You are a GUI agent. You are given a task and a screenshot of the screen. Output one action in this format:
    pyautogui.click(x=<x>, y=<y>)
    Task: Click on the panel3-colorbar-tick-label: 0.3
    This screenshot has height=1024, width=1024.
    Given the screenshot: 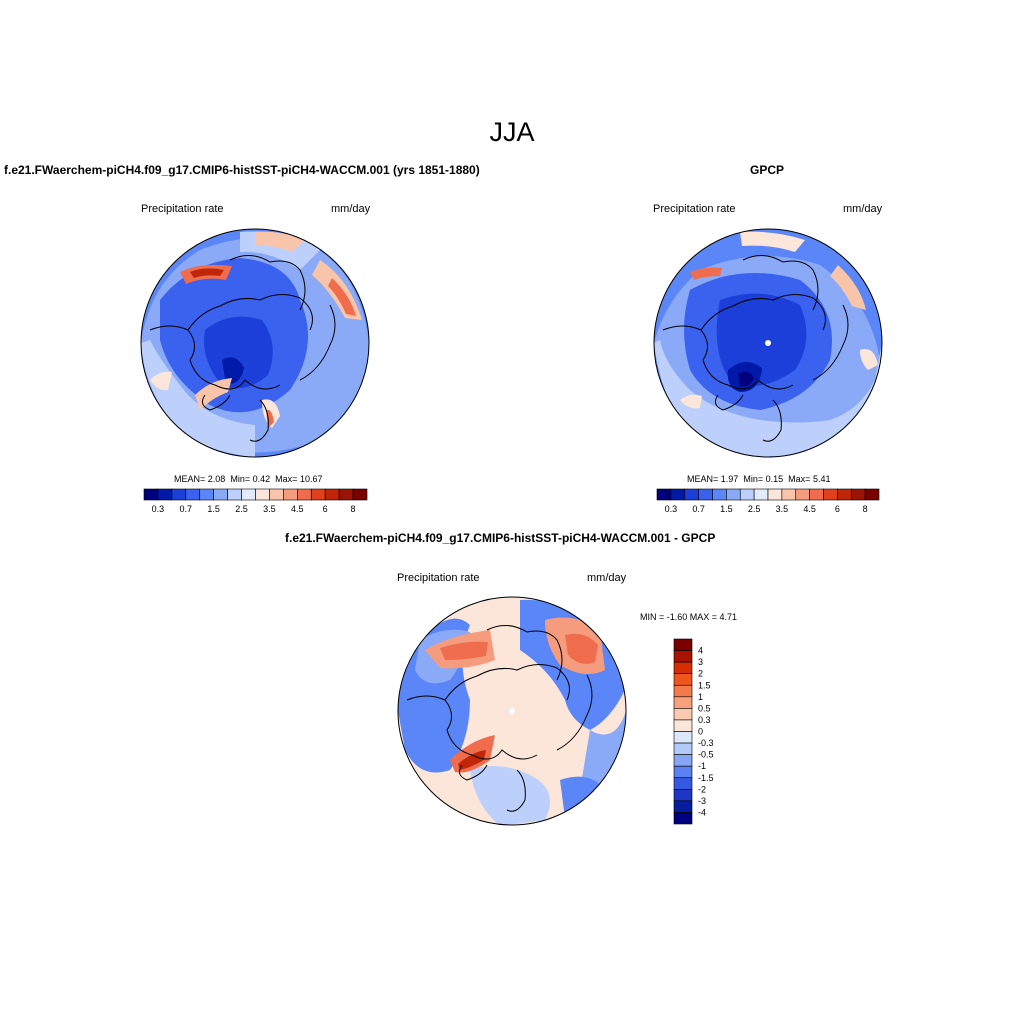 What is the action you would take?
    pyautogui.click(x=704, y=720)
    